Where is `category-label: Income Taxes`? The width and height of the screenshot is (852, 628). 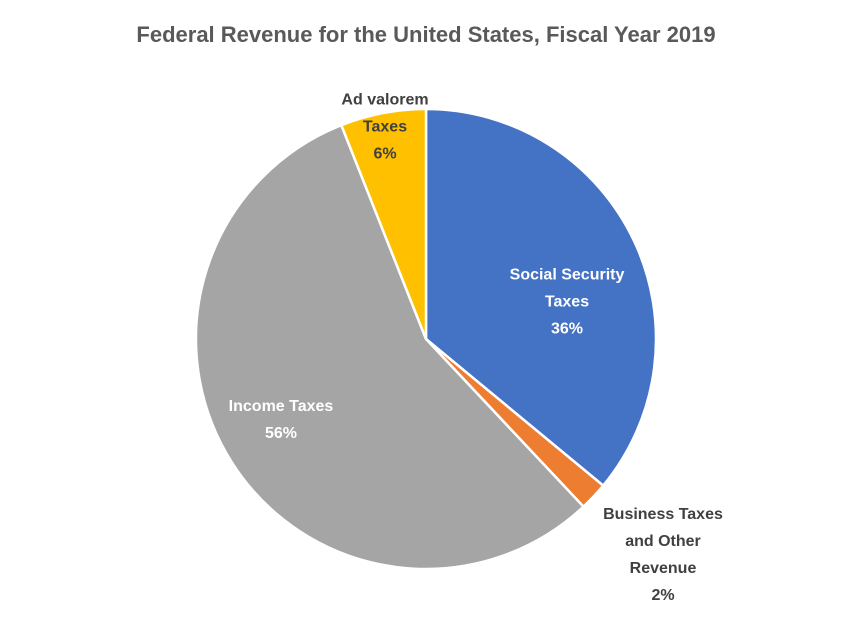
category-label: Income Taxes is located at coordinates (281, 406).